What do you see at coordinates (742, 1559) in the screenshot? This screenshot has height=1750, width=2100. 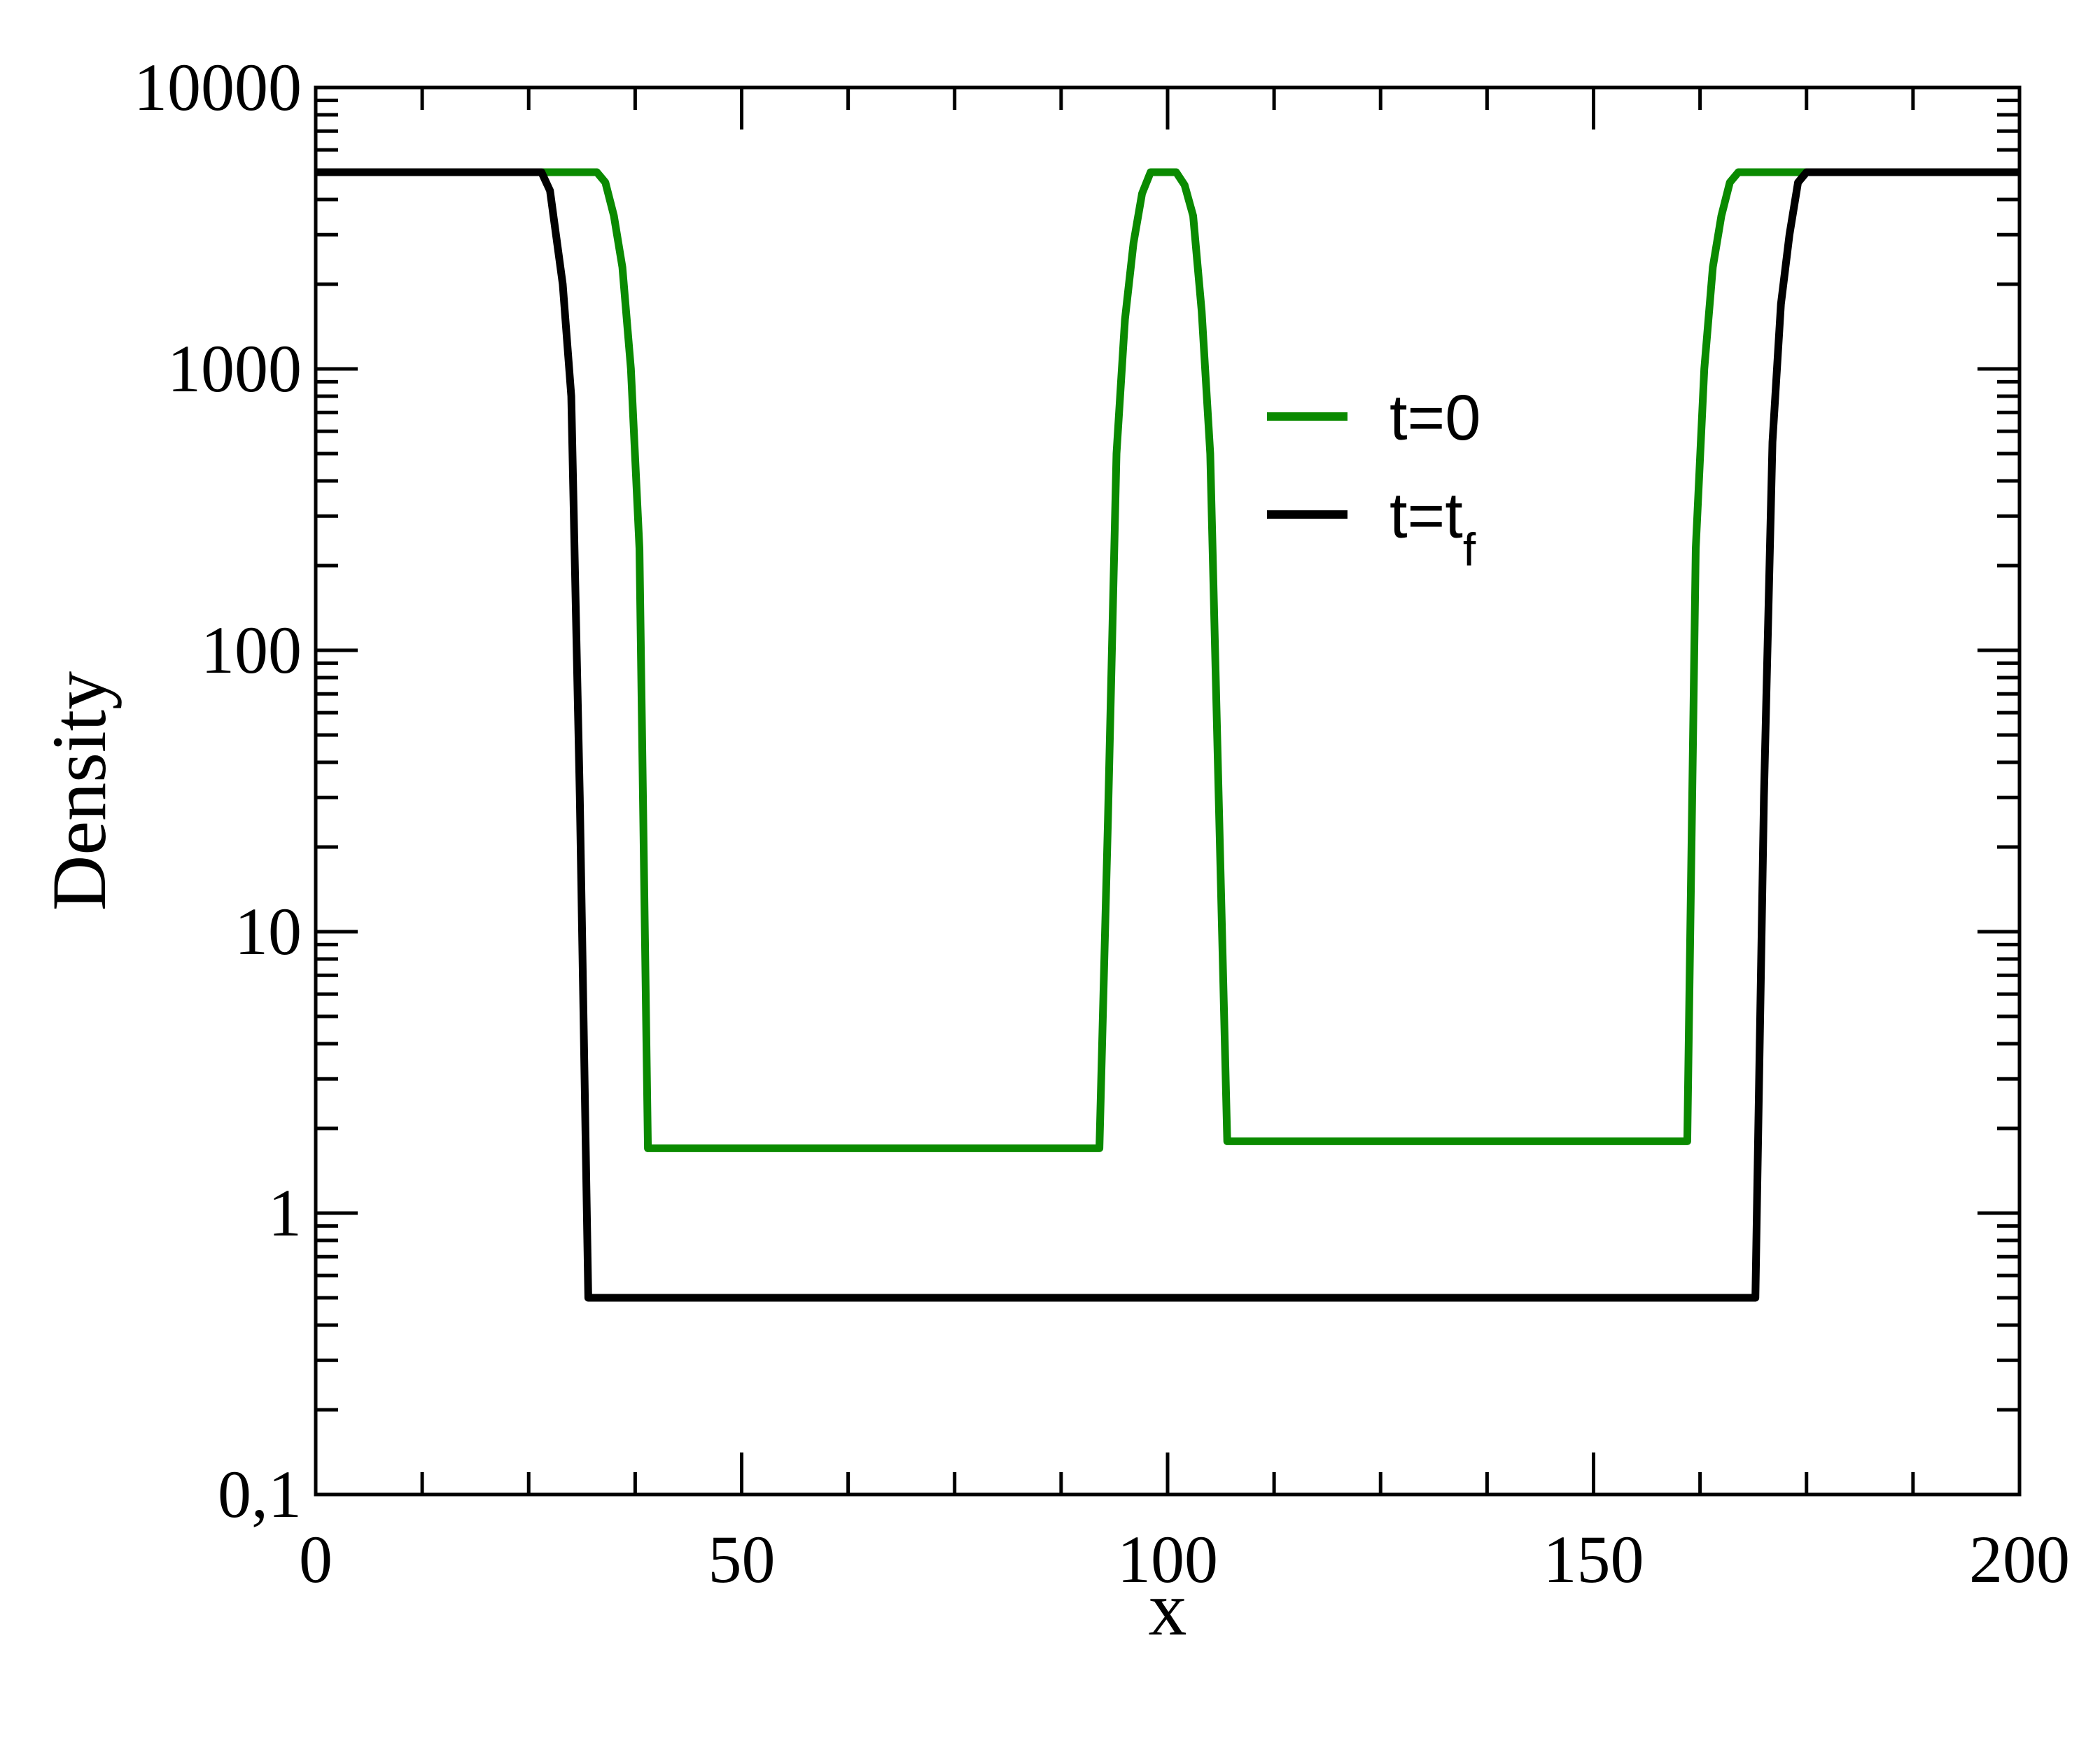 I see `x-tick-label: 50` at bounding box center [742, 1559].